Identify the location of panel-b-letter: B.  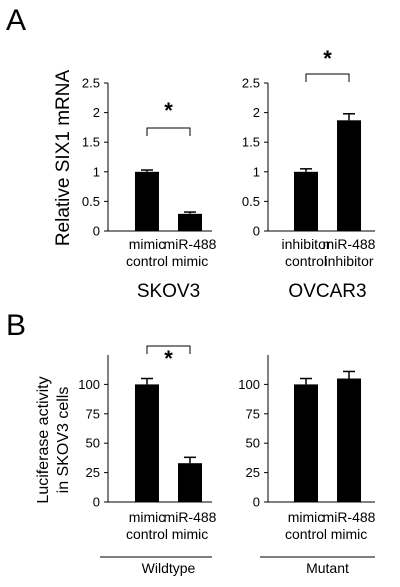
(16, 325).